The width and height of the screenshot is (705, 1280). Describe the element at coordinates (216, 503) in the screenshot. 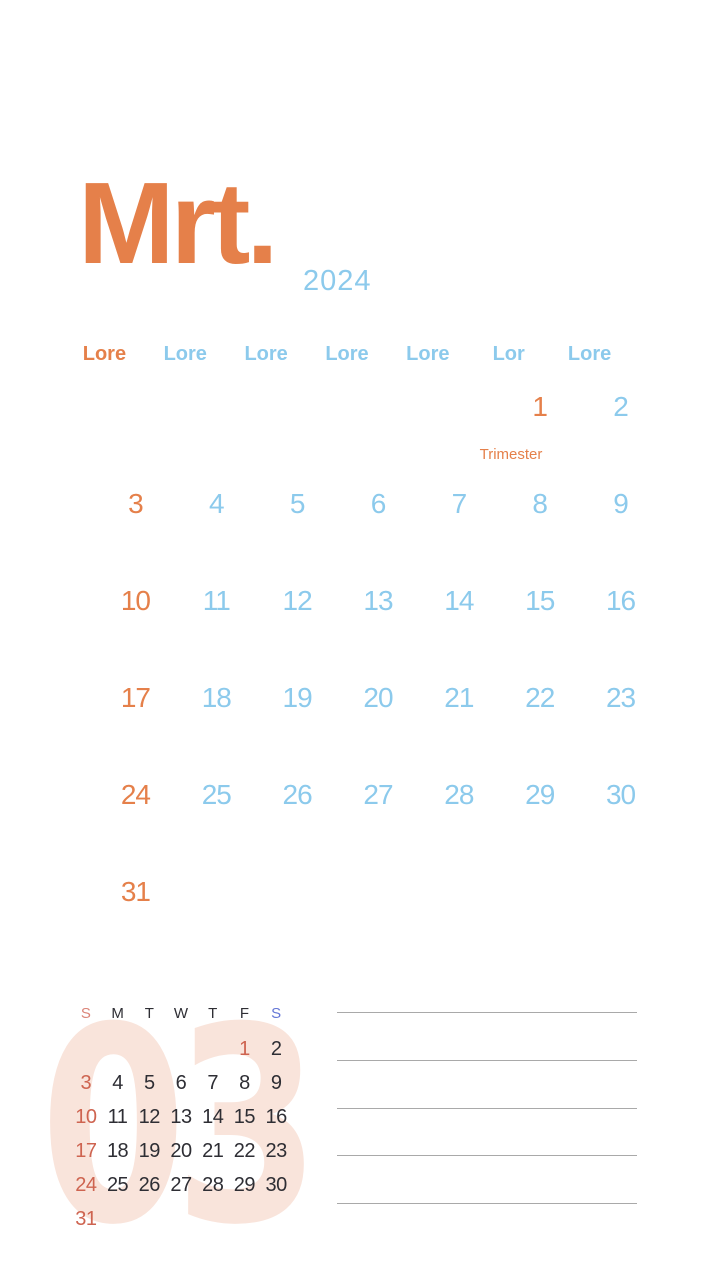

I see `main-day-4: 4` at that location.